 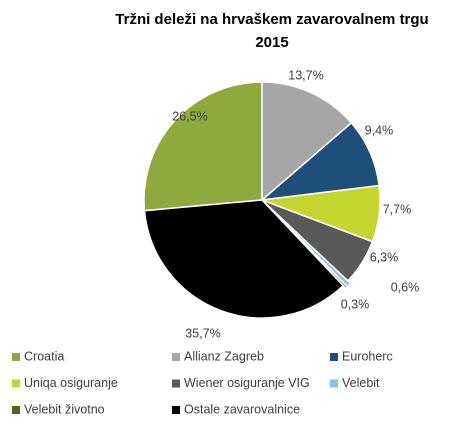 I want to click on data-label: 13,7%, so click(x=305, y=75).